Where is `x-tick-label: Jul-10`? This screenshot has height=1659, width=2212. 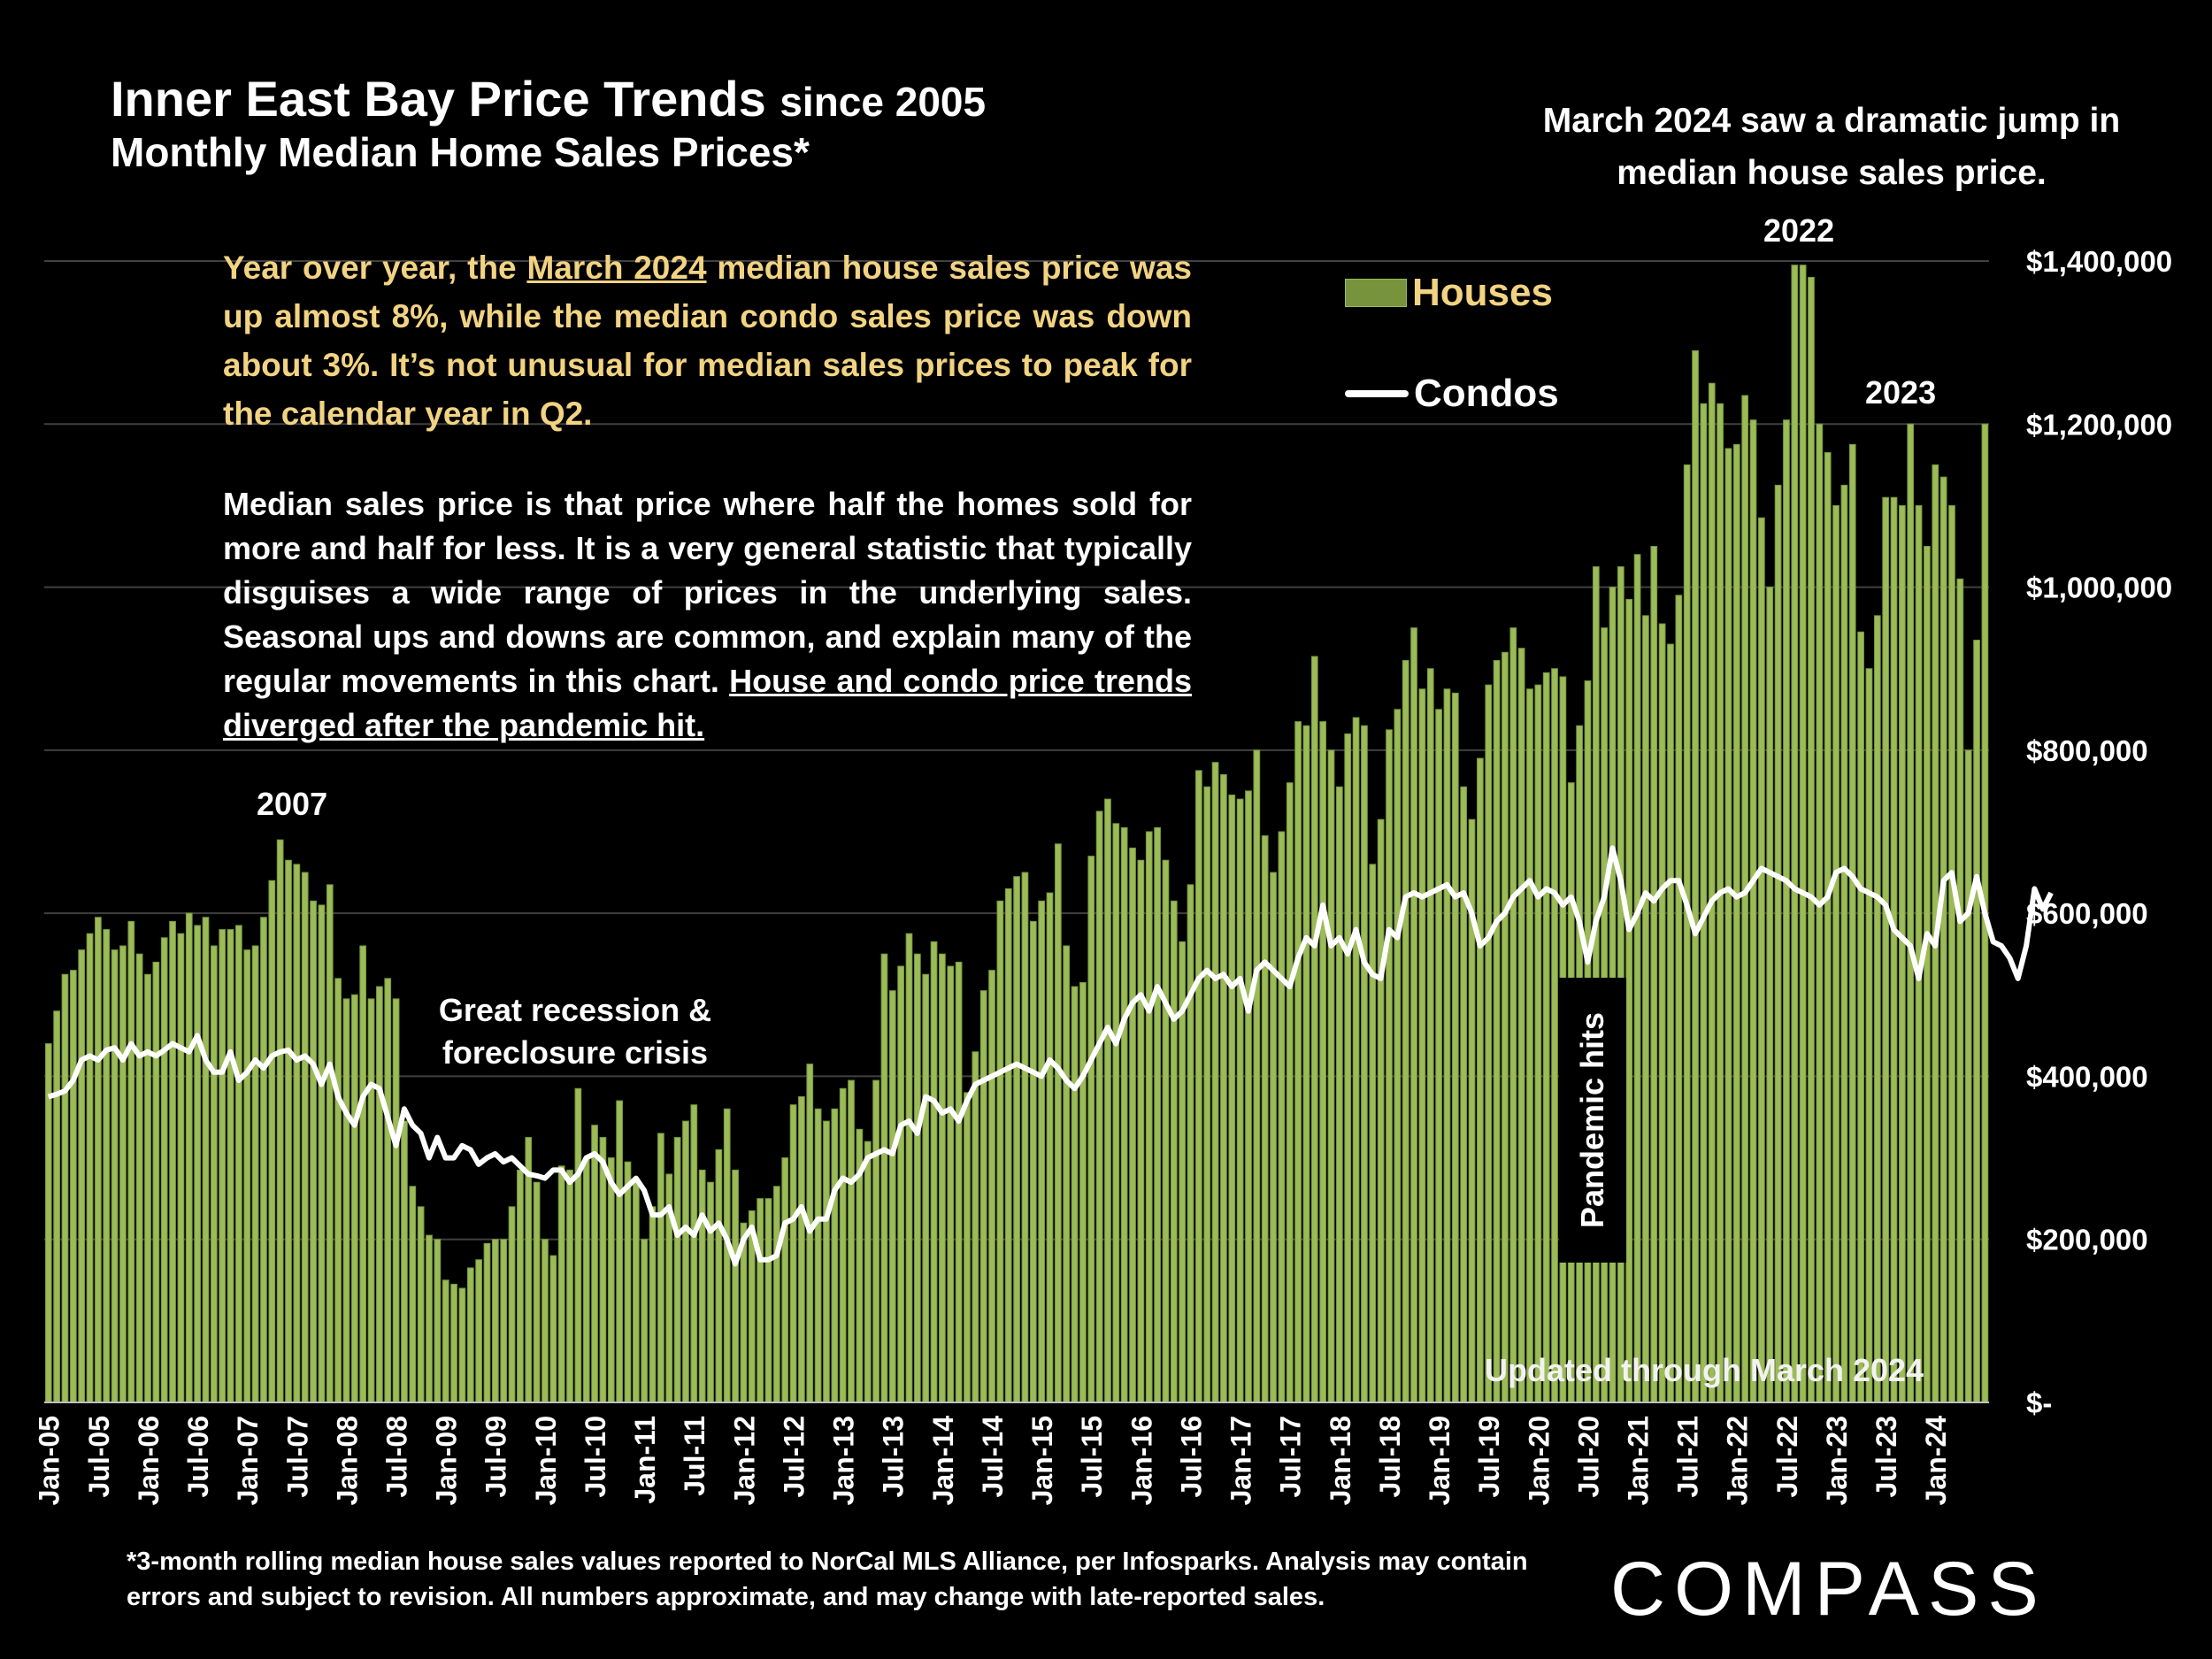
x-tick-label: Jul-10 is located at coordinates (596, 1457).